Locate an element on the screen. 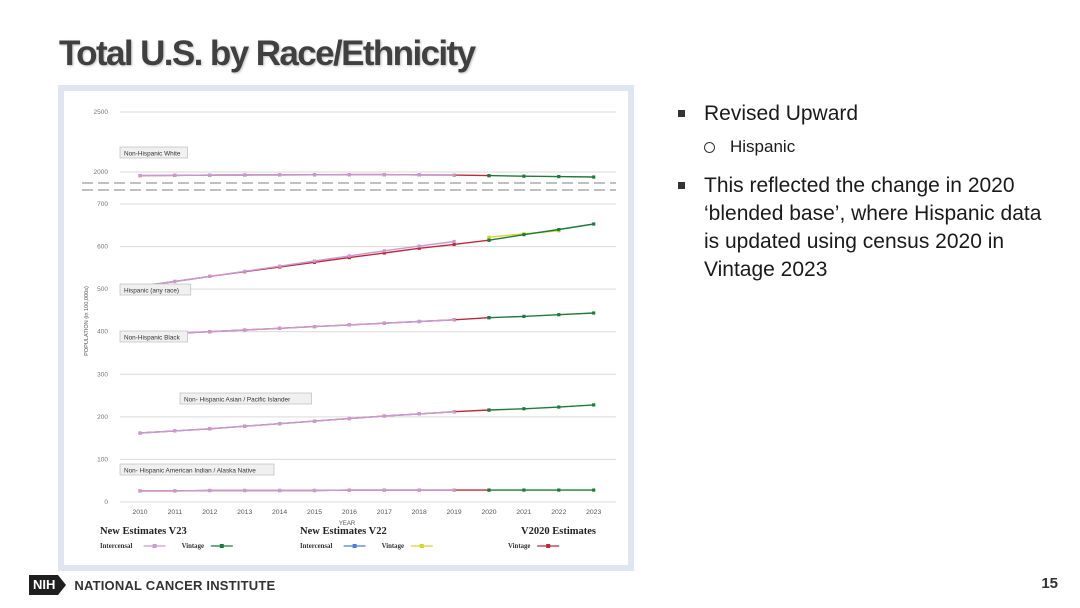  page-number: 15 is located at coordinates (1049, 583).